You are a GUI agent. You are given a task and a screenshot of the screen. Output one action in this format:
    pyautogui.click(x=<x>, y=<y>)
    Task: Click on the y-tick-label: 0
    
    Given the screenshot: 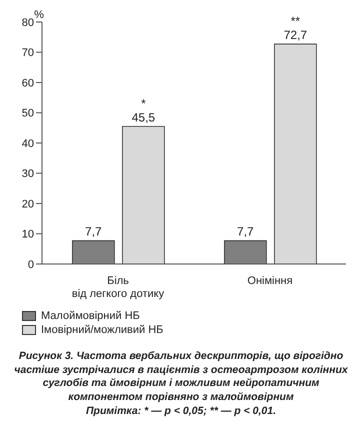 What is the action you would take?
    pyautogui.click(x=31, y=264)
    